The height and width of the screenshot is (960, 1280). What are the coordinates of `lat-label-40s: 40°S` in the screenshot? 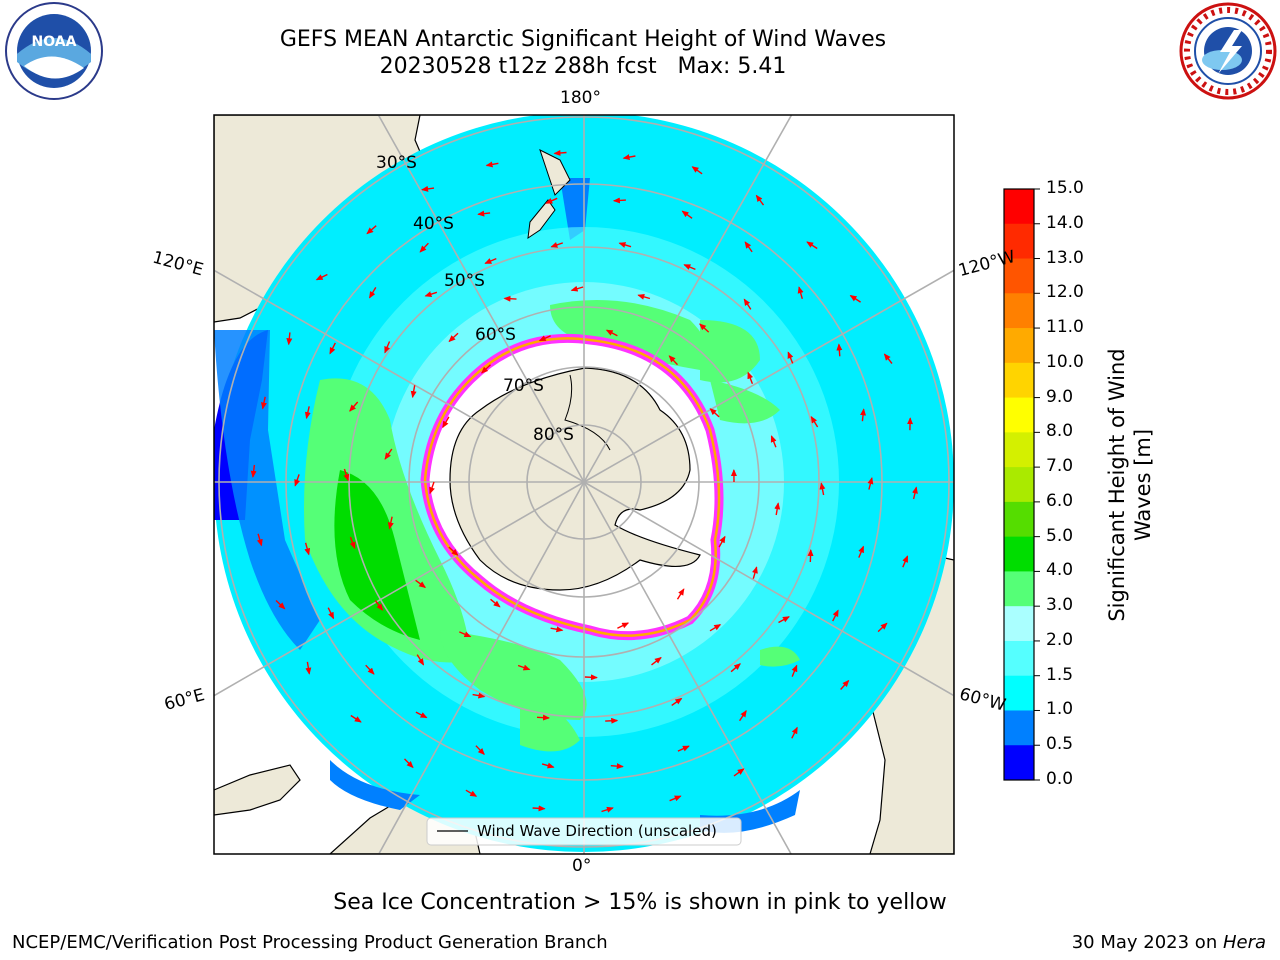 It's located at (433, 224).